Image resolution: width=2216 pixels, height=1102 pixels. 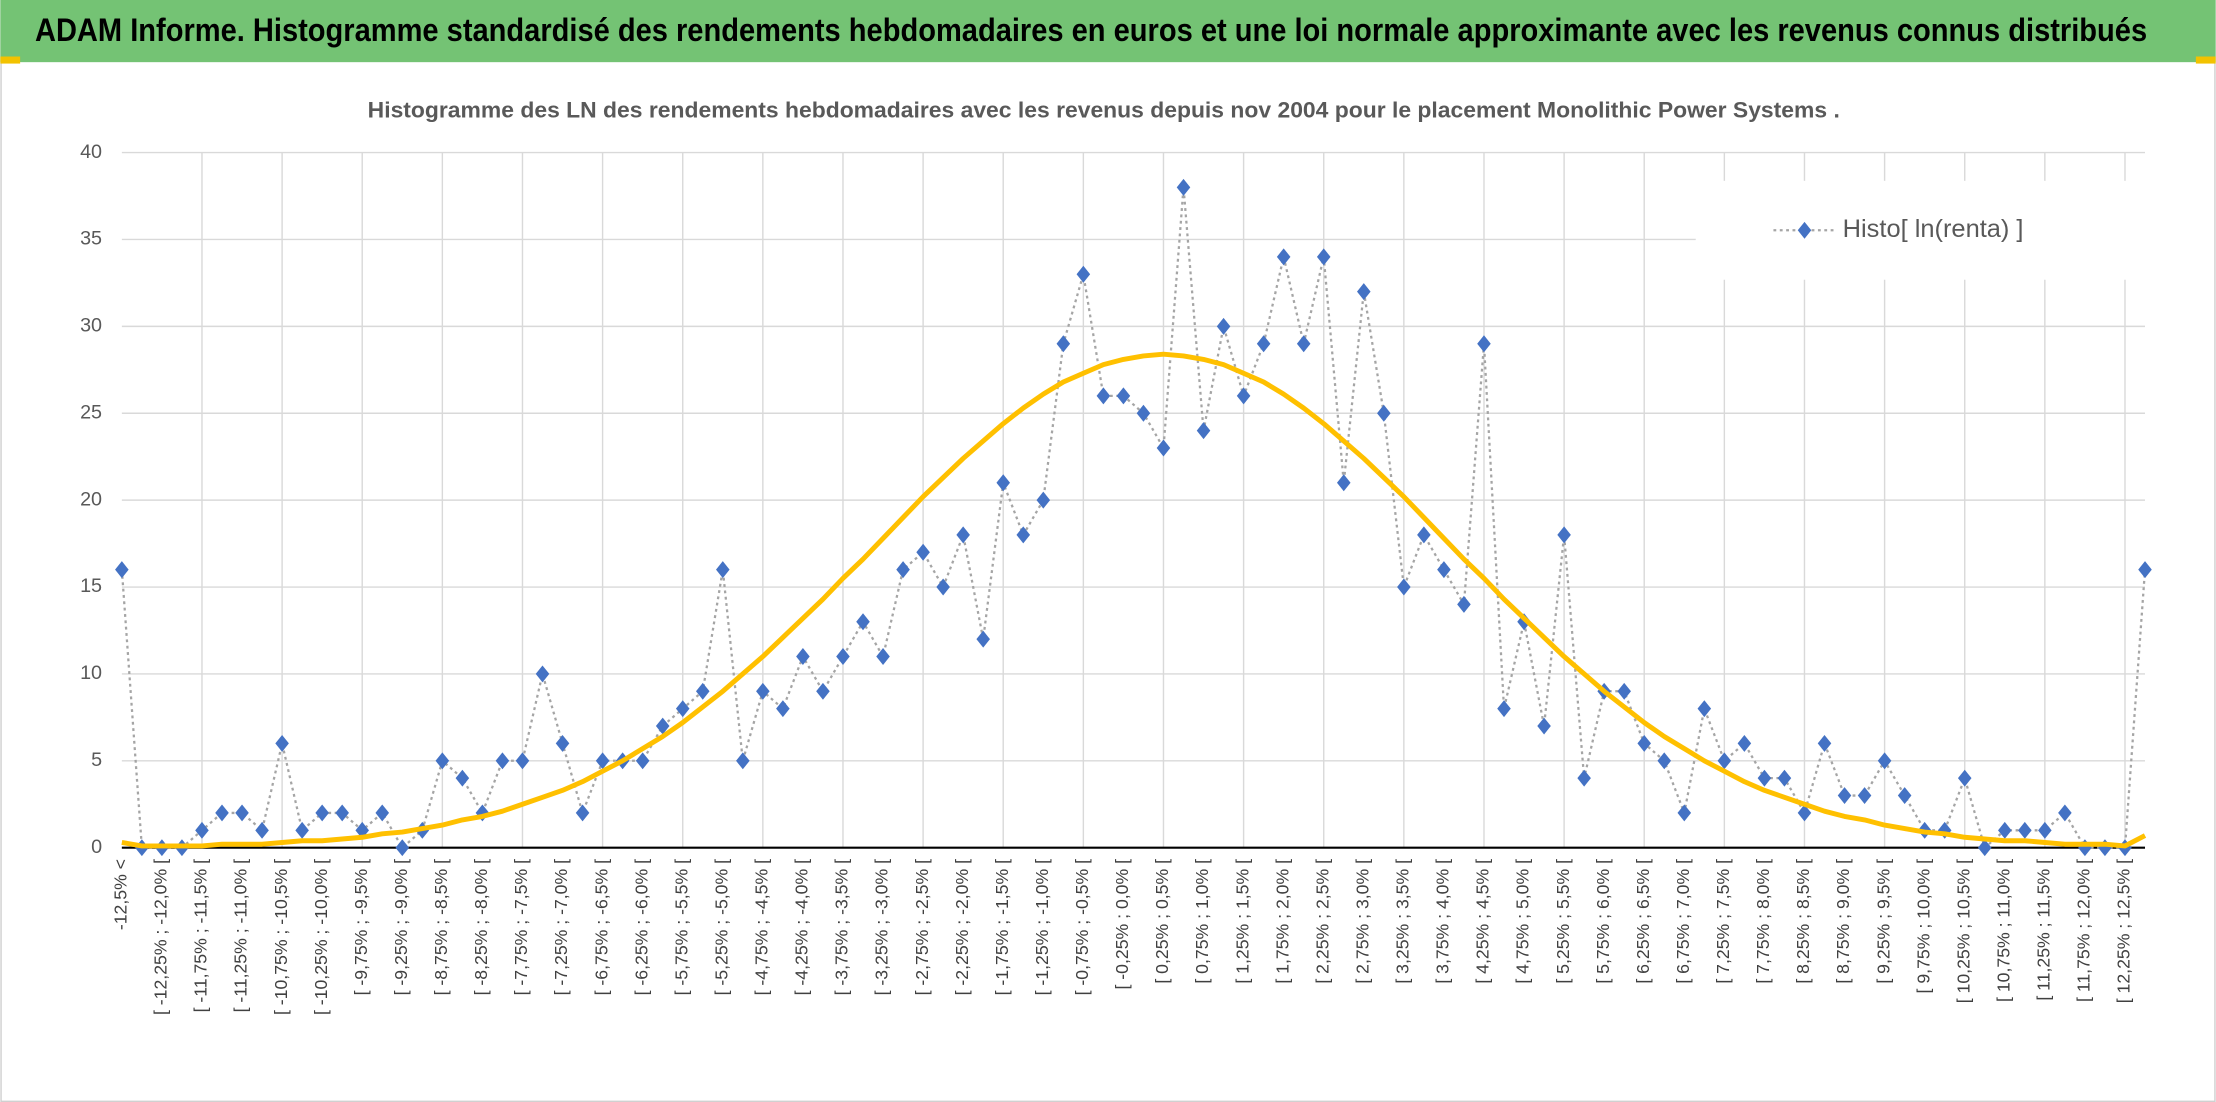 I want to click on x-tick-label: [ 7,75% ; 8,0% [, so click(x=1763, y=921).